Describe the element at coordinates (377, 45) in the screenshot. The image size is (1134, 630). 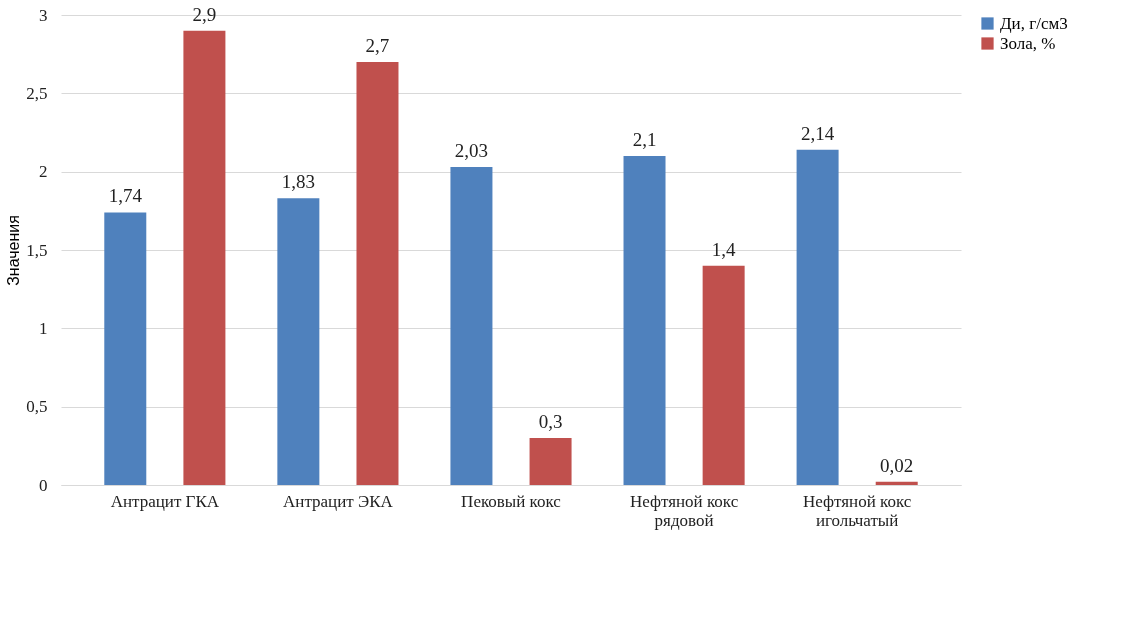
I see `data-label: 2,7` at that location.